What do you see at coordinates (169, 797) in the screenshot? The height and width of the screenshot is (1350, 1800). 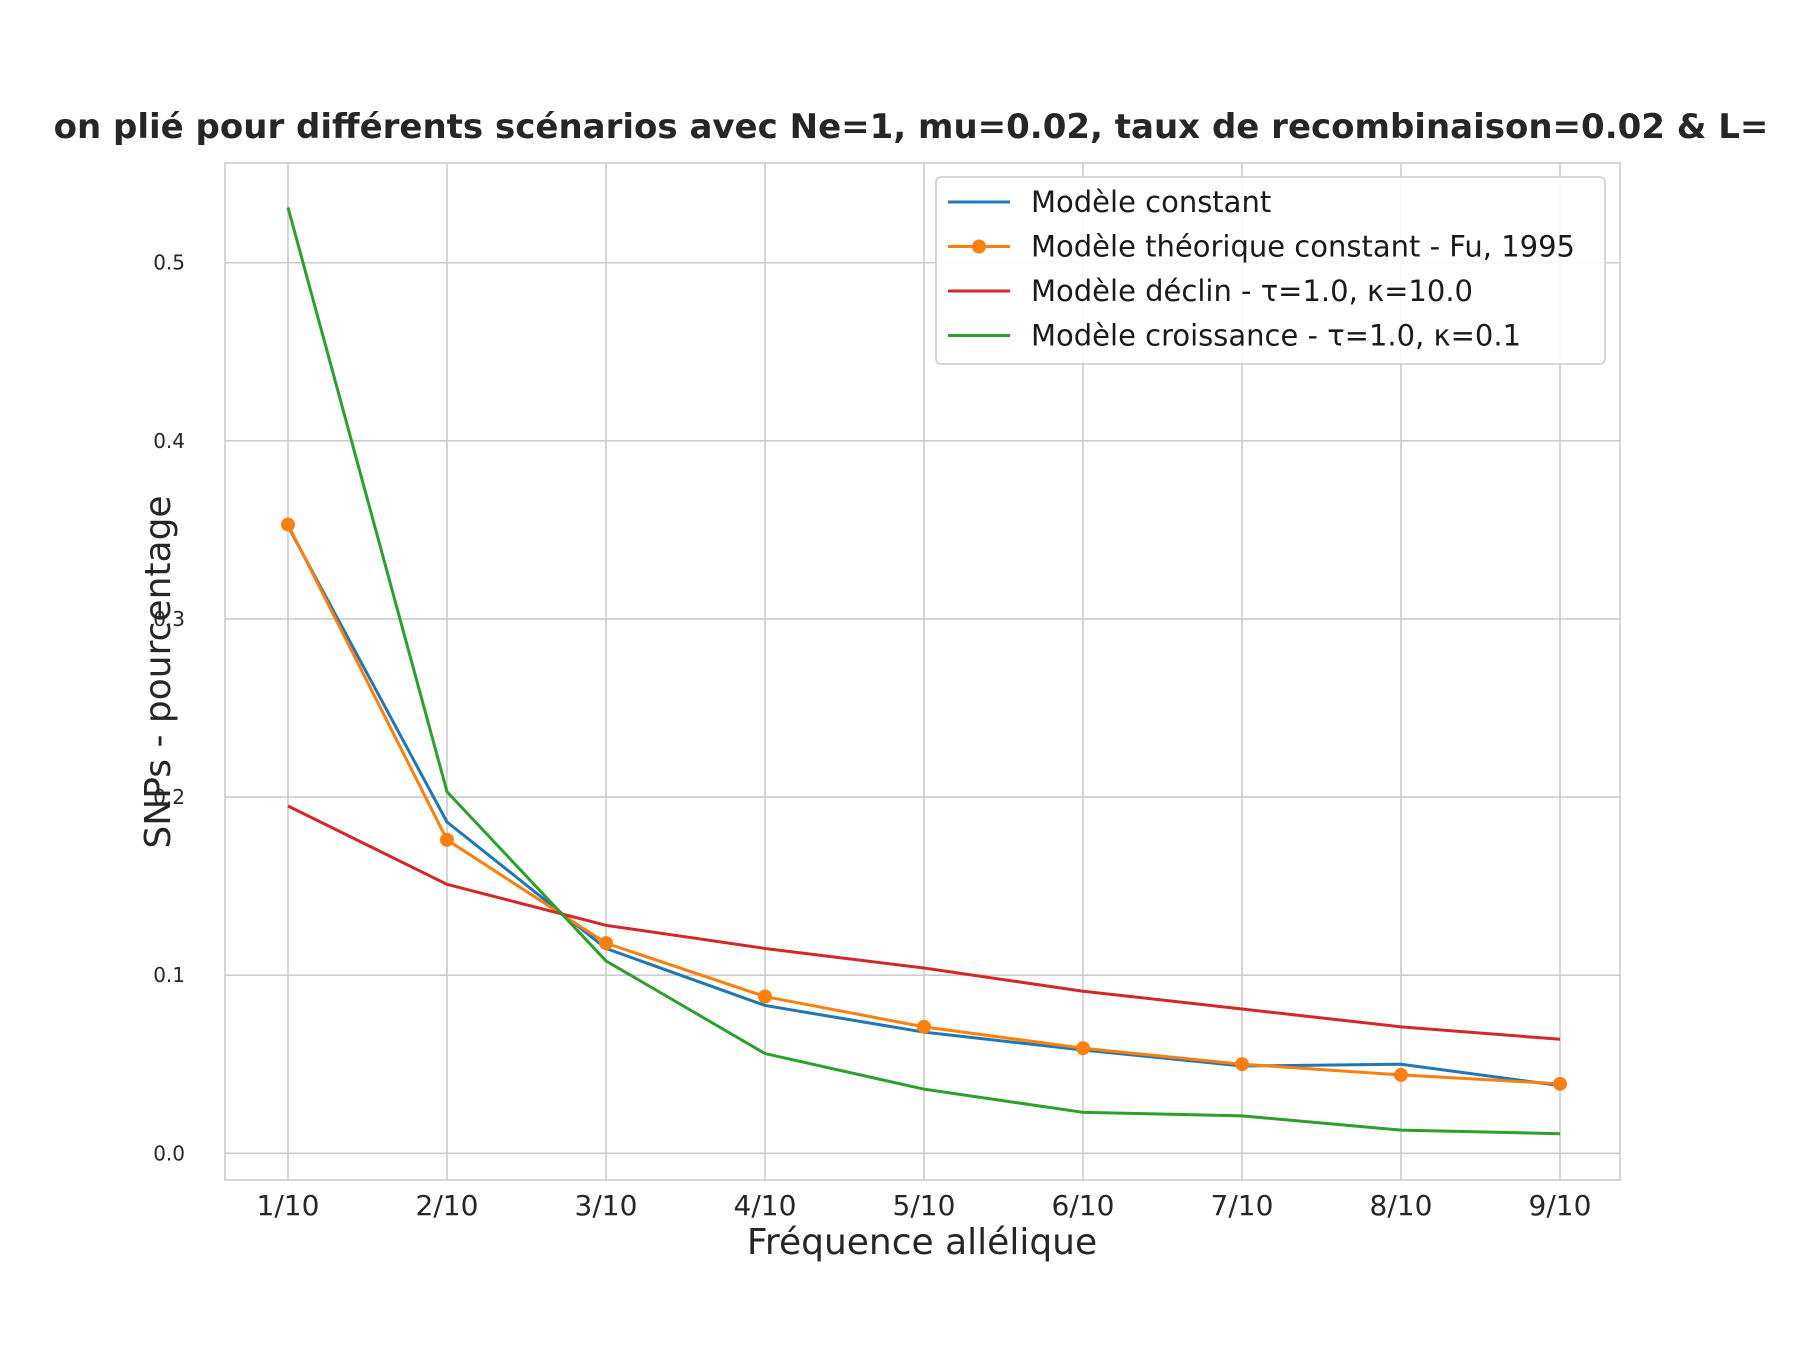 I see `y-tick-label: 0.2` at bounding box center [169, 797].